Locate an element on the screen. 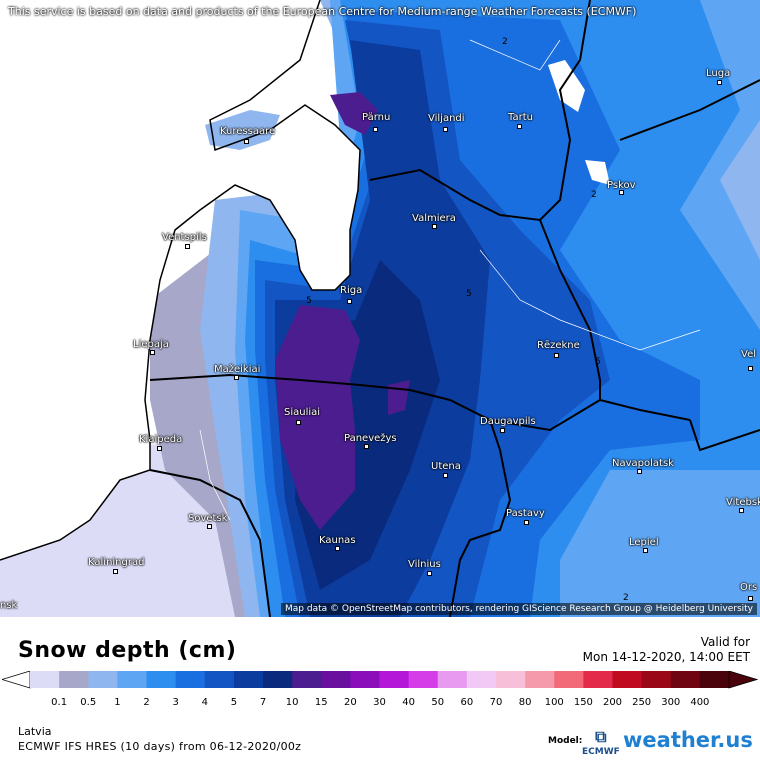 This screenshot has width=760, height=760. scale-tick-label: 100 is located at coordinates (554, 702).